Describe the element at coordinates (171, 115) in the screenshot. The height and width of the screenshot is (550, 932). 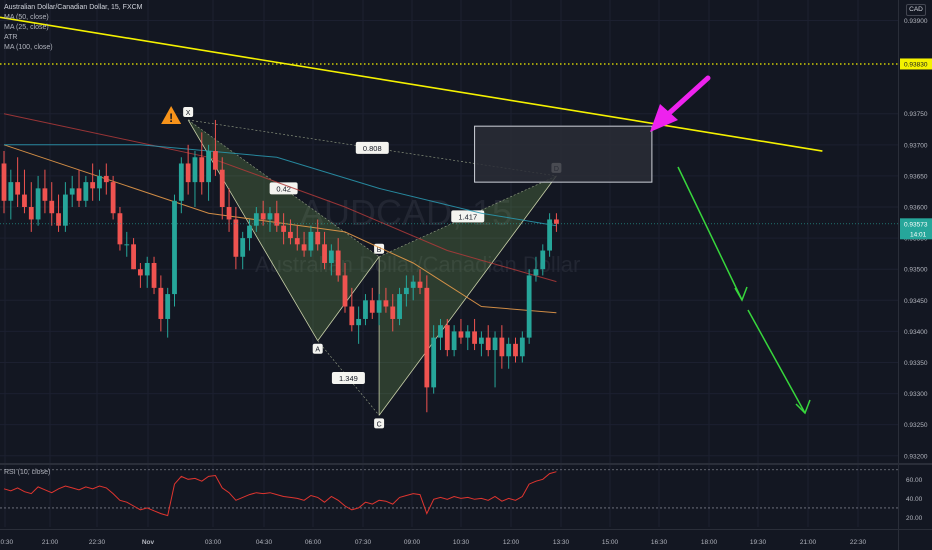
I see `warning-icon: !` at that location.